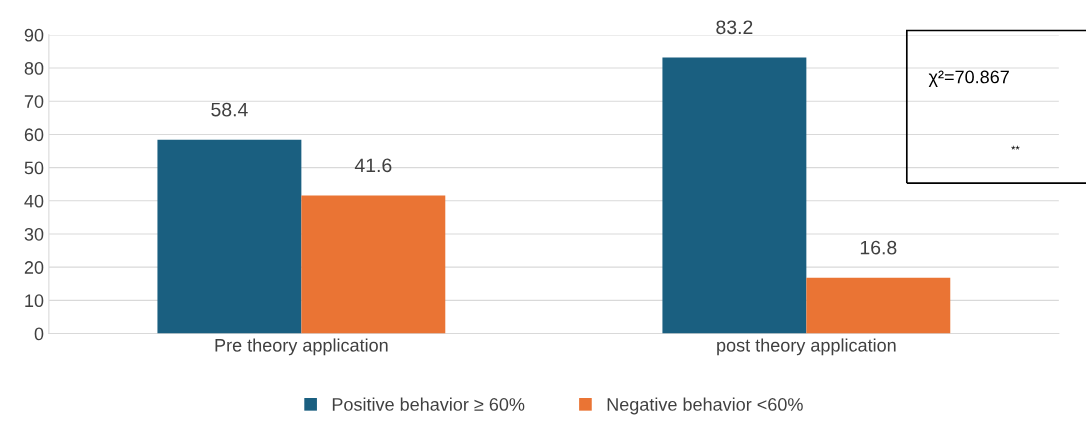 This screenshot has width=1086, height=436. What do you see at coordinates (34, 168) in the screenshot?
I see `y-tick-label: 50` at bounding box center [34, 168].